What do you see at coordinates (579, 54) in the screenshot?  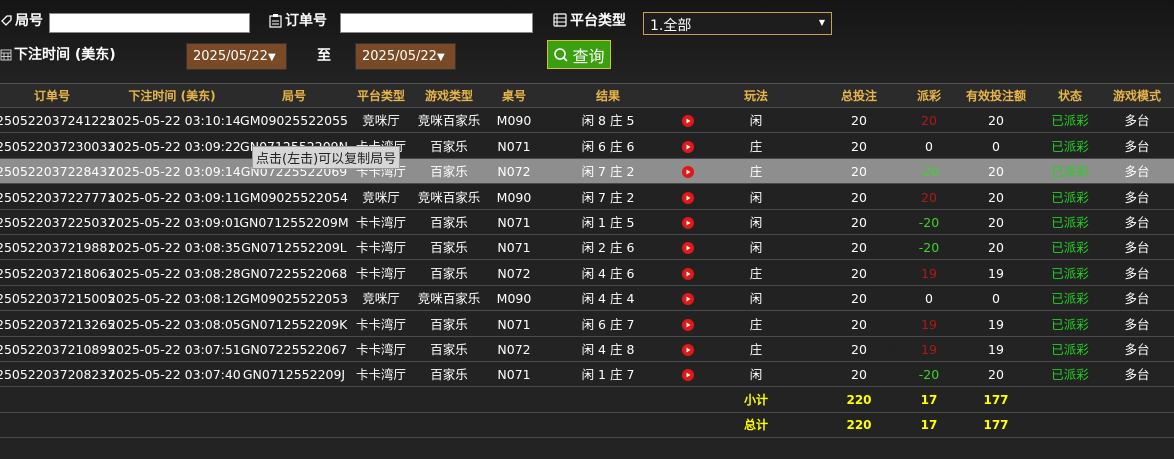 I see `search-button: 查询` at bounding box center [579, 54].